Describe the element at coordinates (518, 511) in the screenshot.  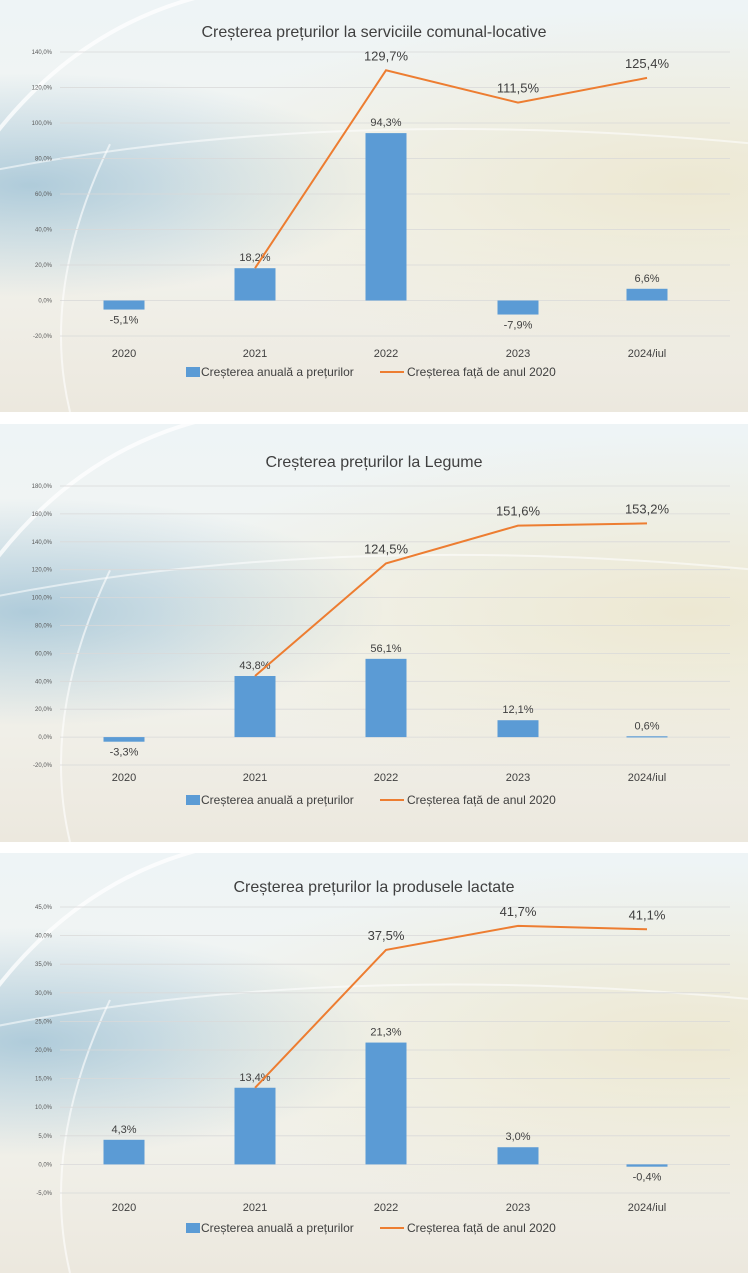
I see `line-data-label: 151,6%` at that location.